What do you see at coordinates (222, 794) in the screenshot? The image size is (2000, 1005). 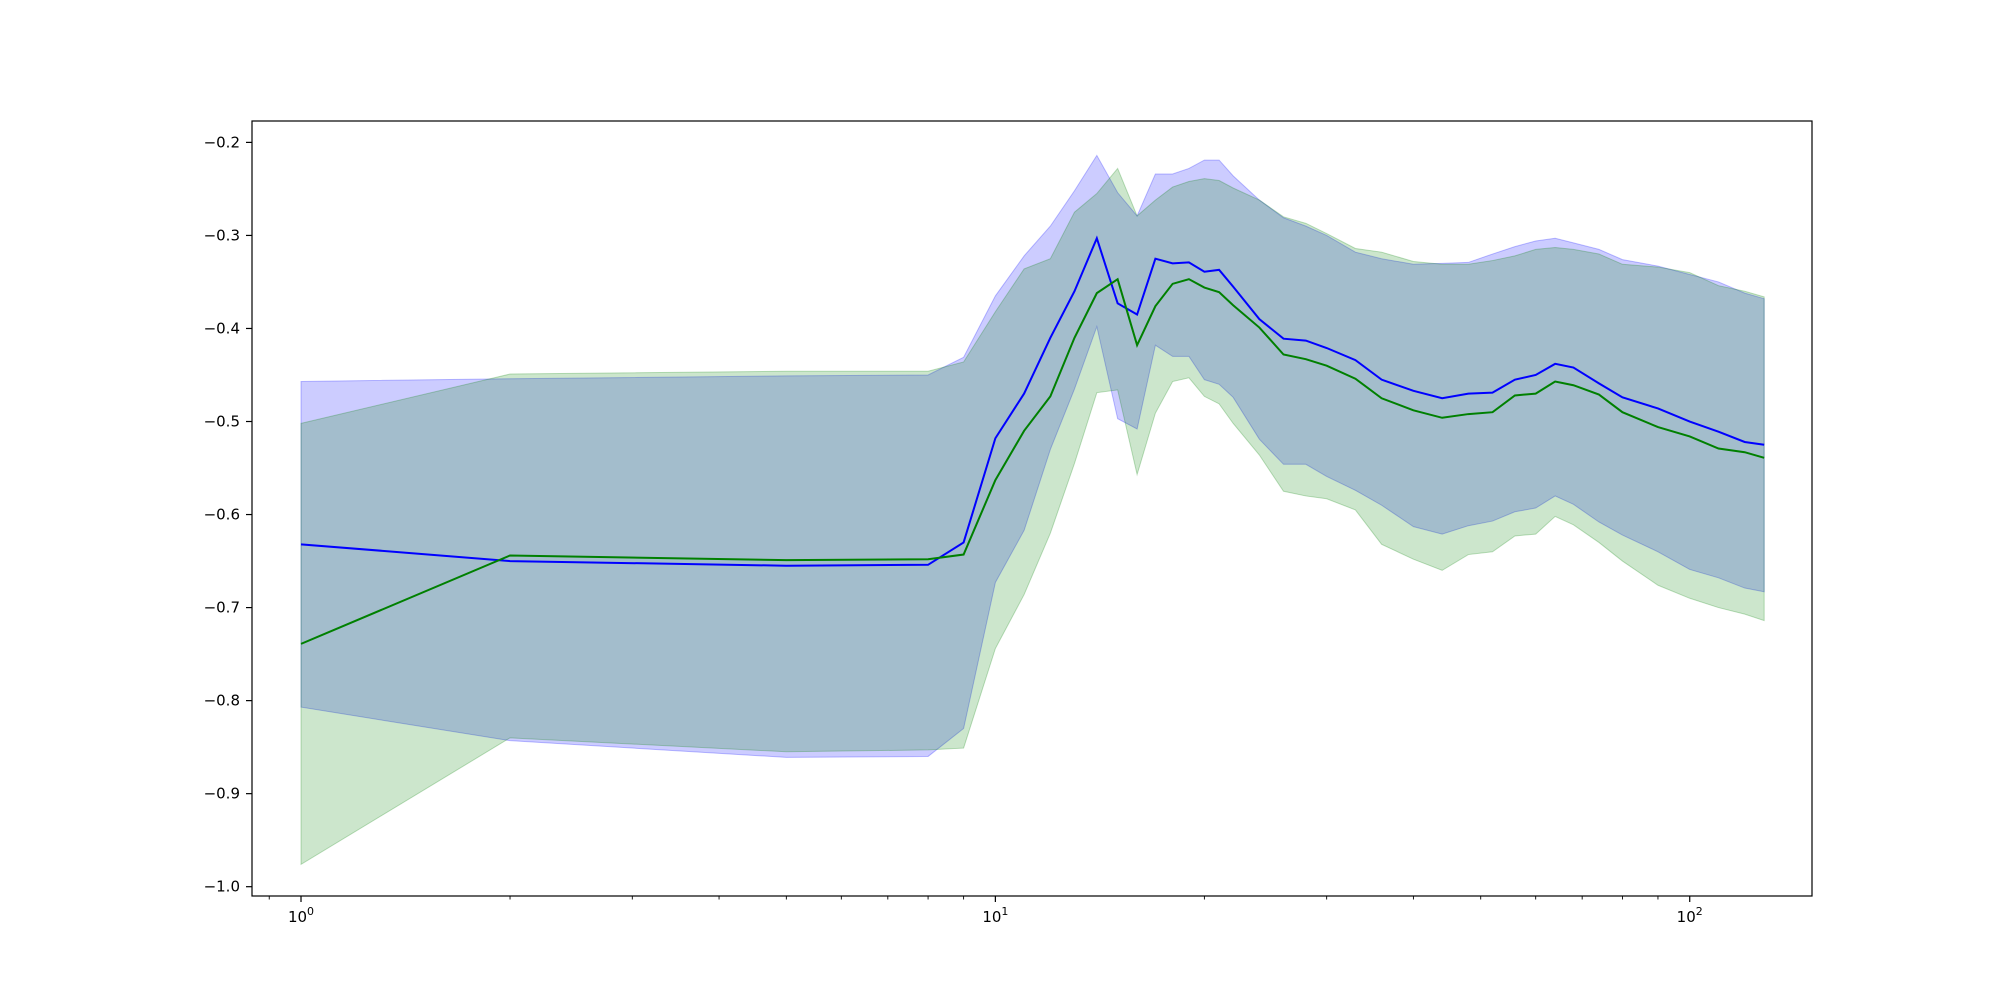 I see `y-tick-label: −0.9` at bounding box center [222, 794].